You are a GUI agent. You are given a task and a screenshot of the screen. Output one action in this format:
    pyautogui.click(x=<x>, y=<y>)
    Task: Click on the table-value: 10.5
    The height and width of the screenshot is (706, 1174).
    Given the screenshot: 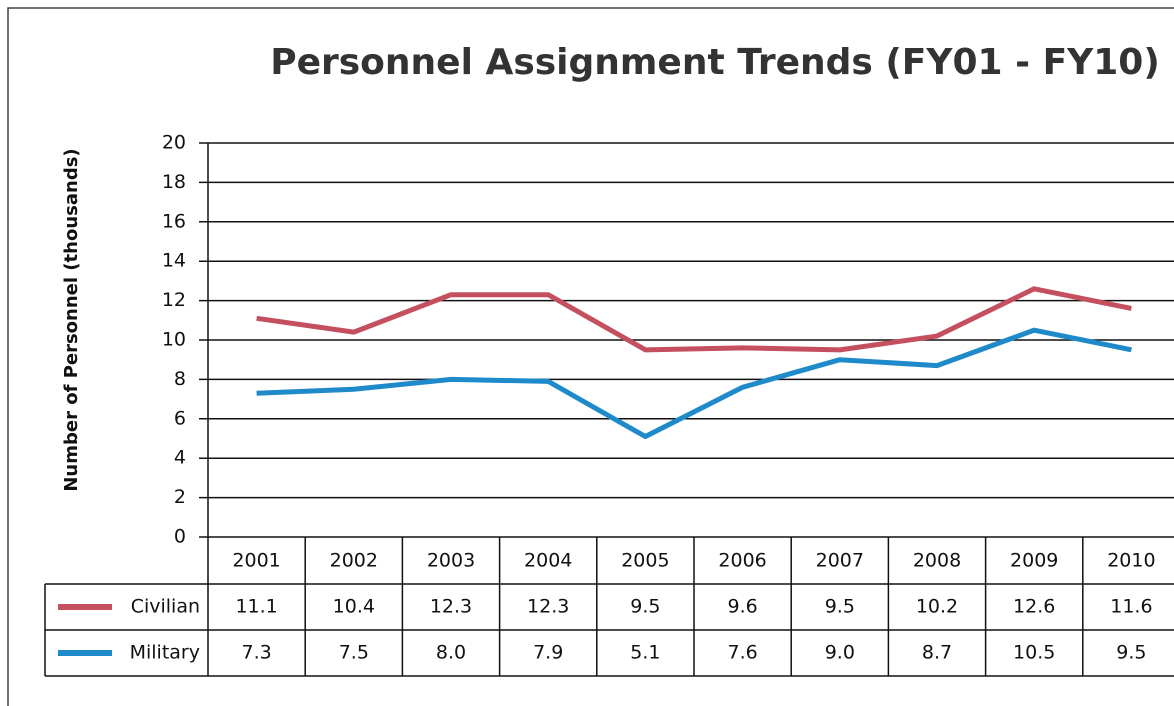 What is the action you would take?
    pyautogui.click(x=1034, y=653)
    